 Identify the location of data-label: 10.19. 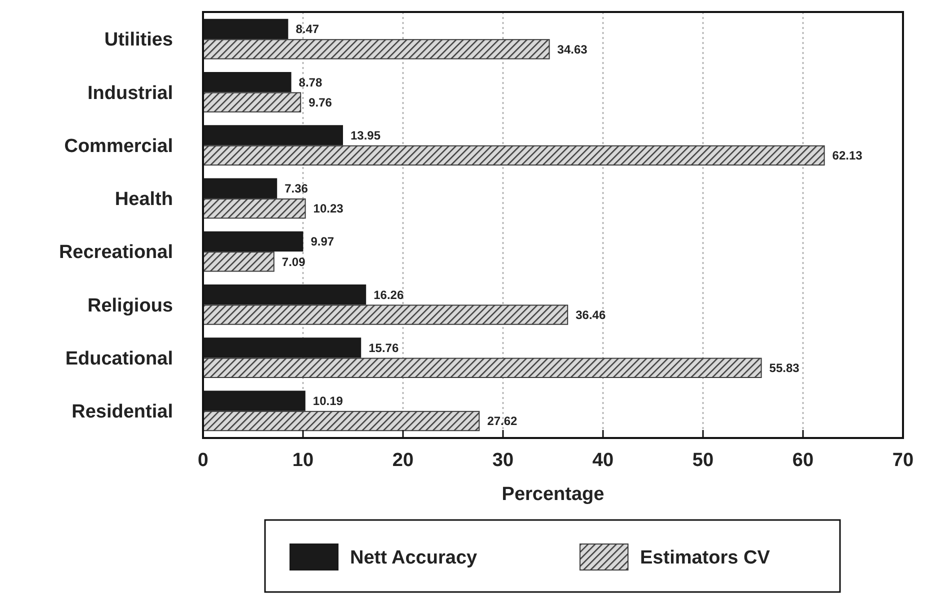
(328, 401).